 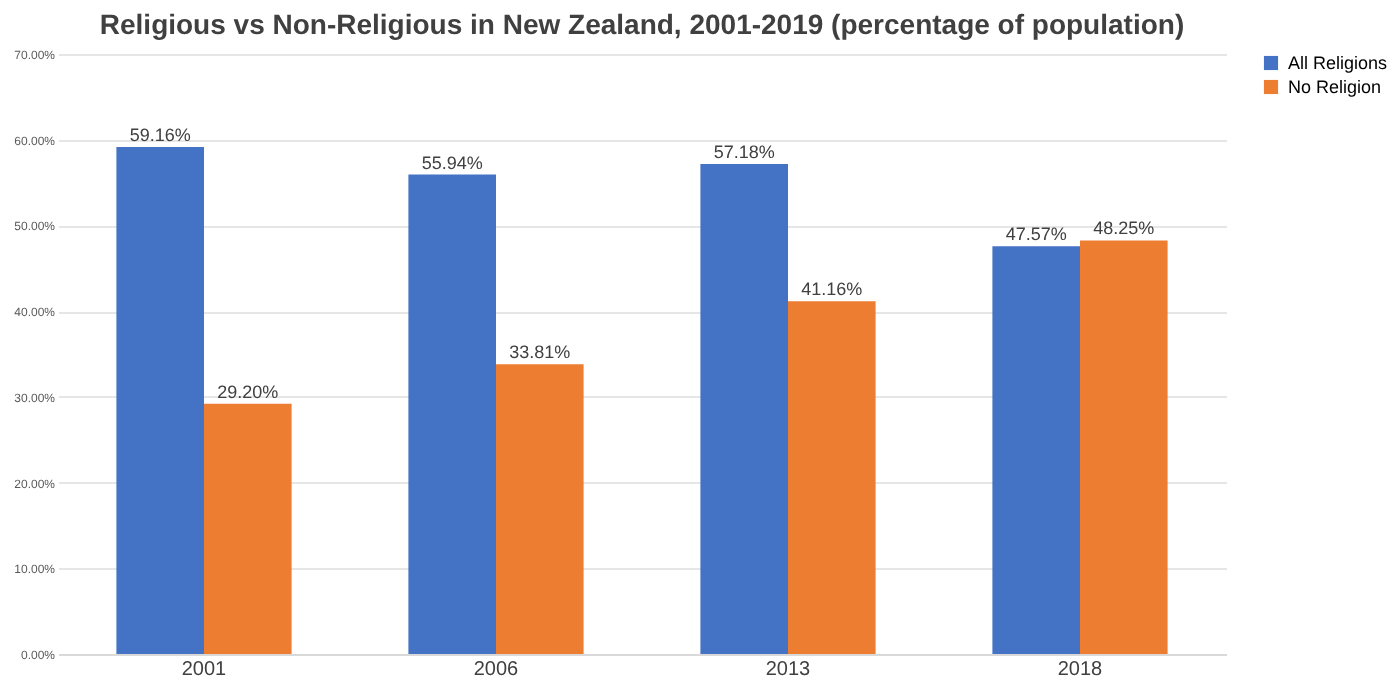 What do you see at coordinates (248, 391) in the screenshot?
I see `data-label: 29.20%` at bounding box center [248, 391].